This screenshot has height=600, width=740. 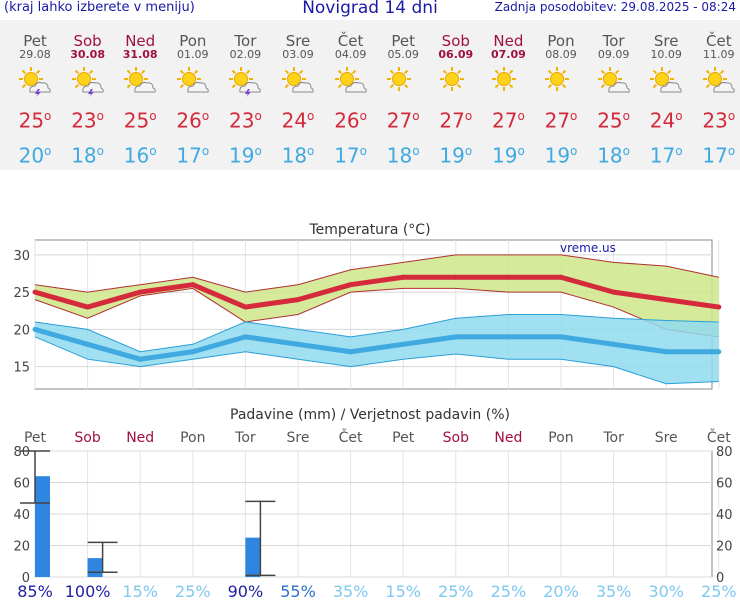 What do you see at coordinates (719, 41) in the screenshot?
I see `day-name: Čet` at bounding box center [719, 41].